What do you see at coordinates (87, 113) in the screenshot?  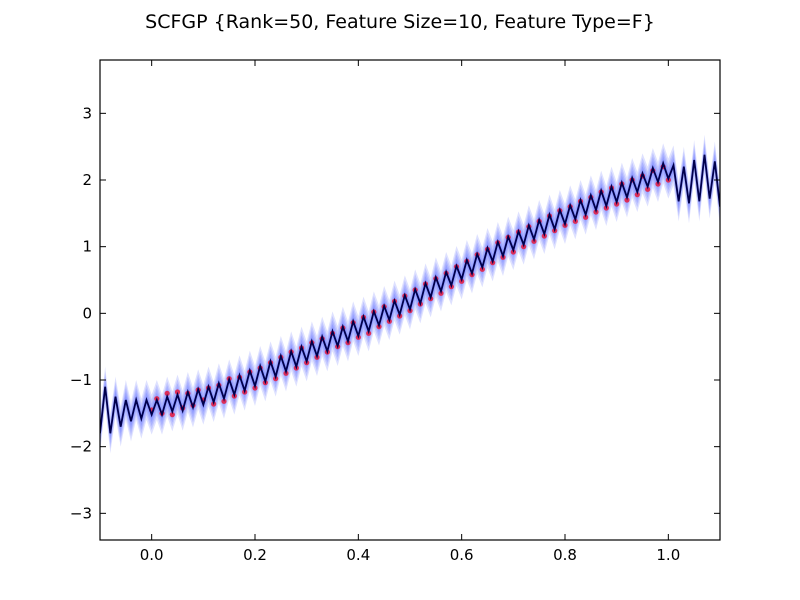 I see `y-tick-label: 3` at bounding box center [87, 113].